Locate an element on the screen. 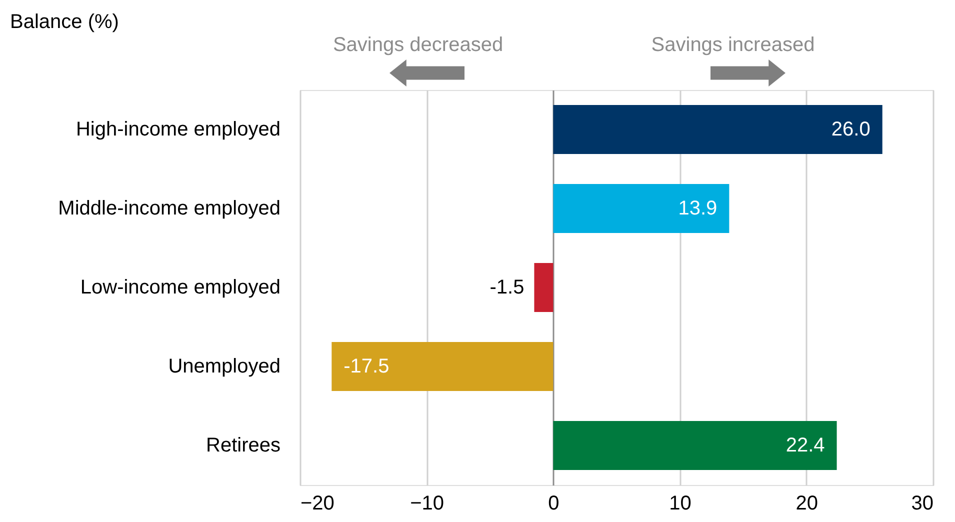 This screenshot has width=955, height=522. x-tick-label: 30 is located at coordinates (922, 503).